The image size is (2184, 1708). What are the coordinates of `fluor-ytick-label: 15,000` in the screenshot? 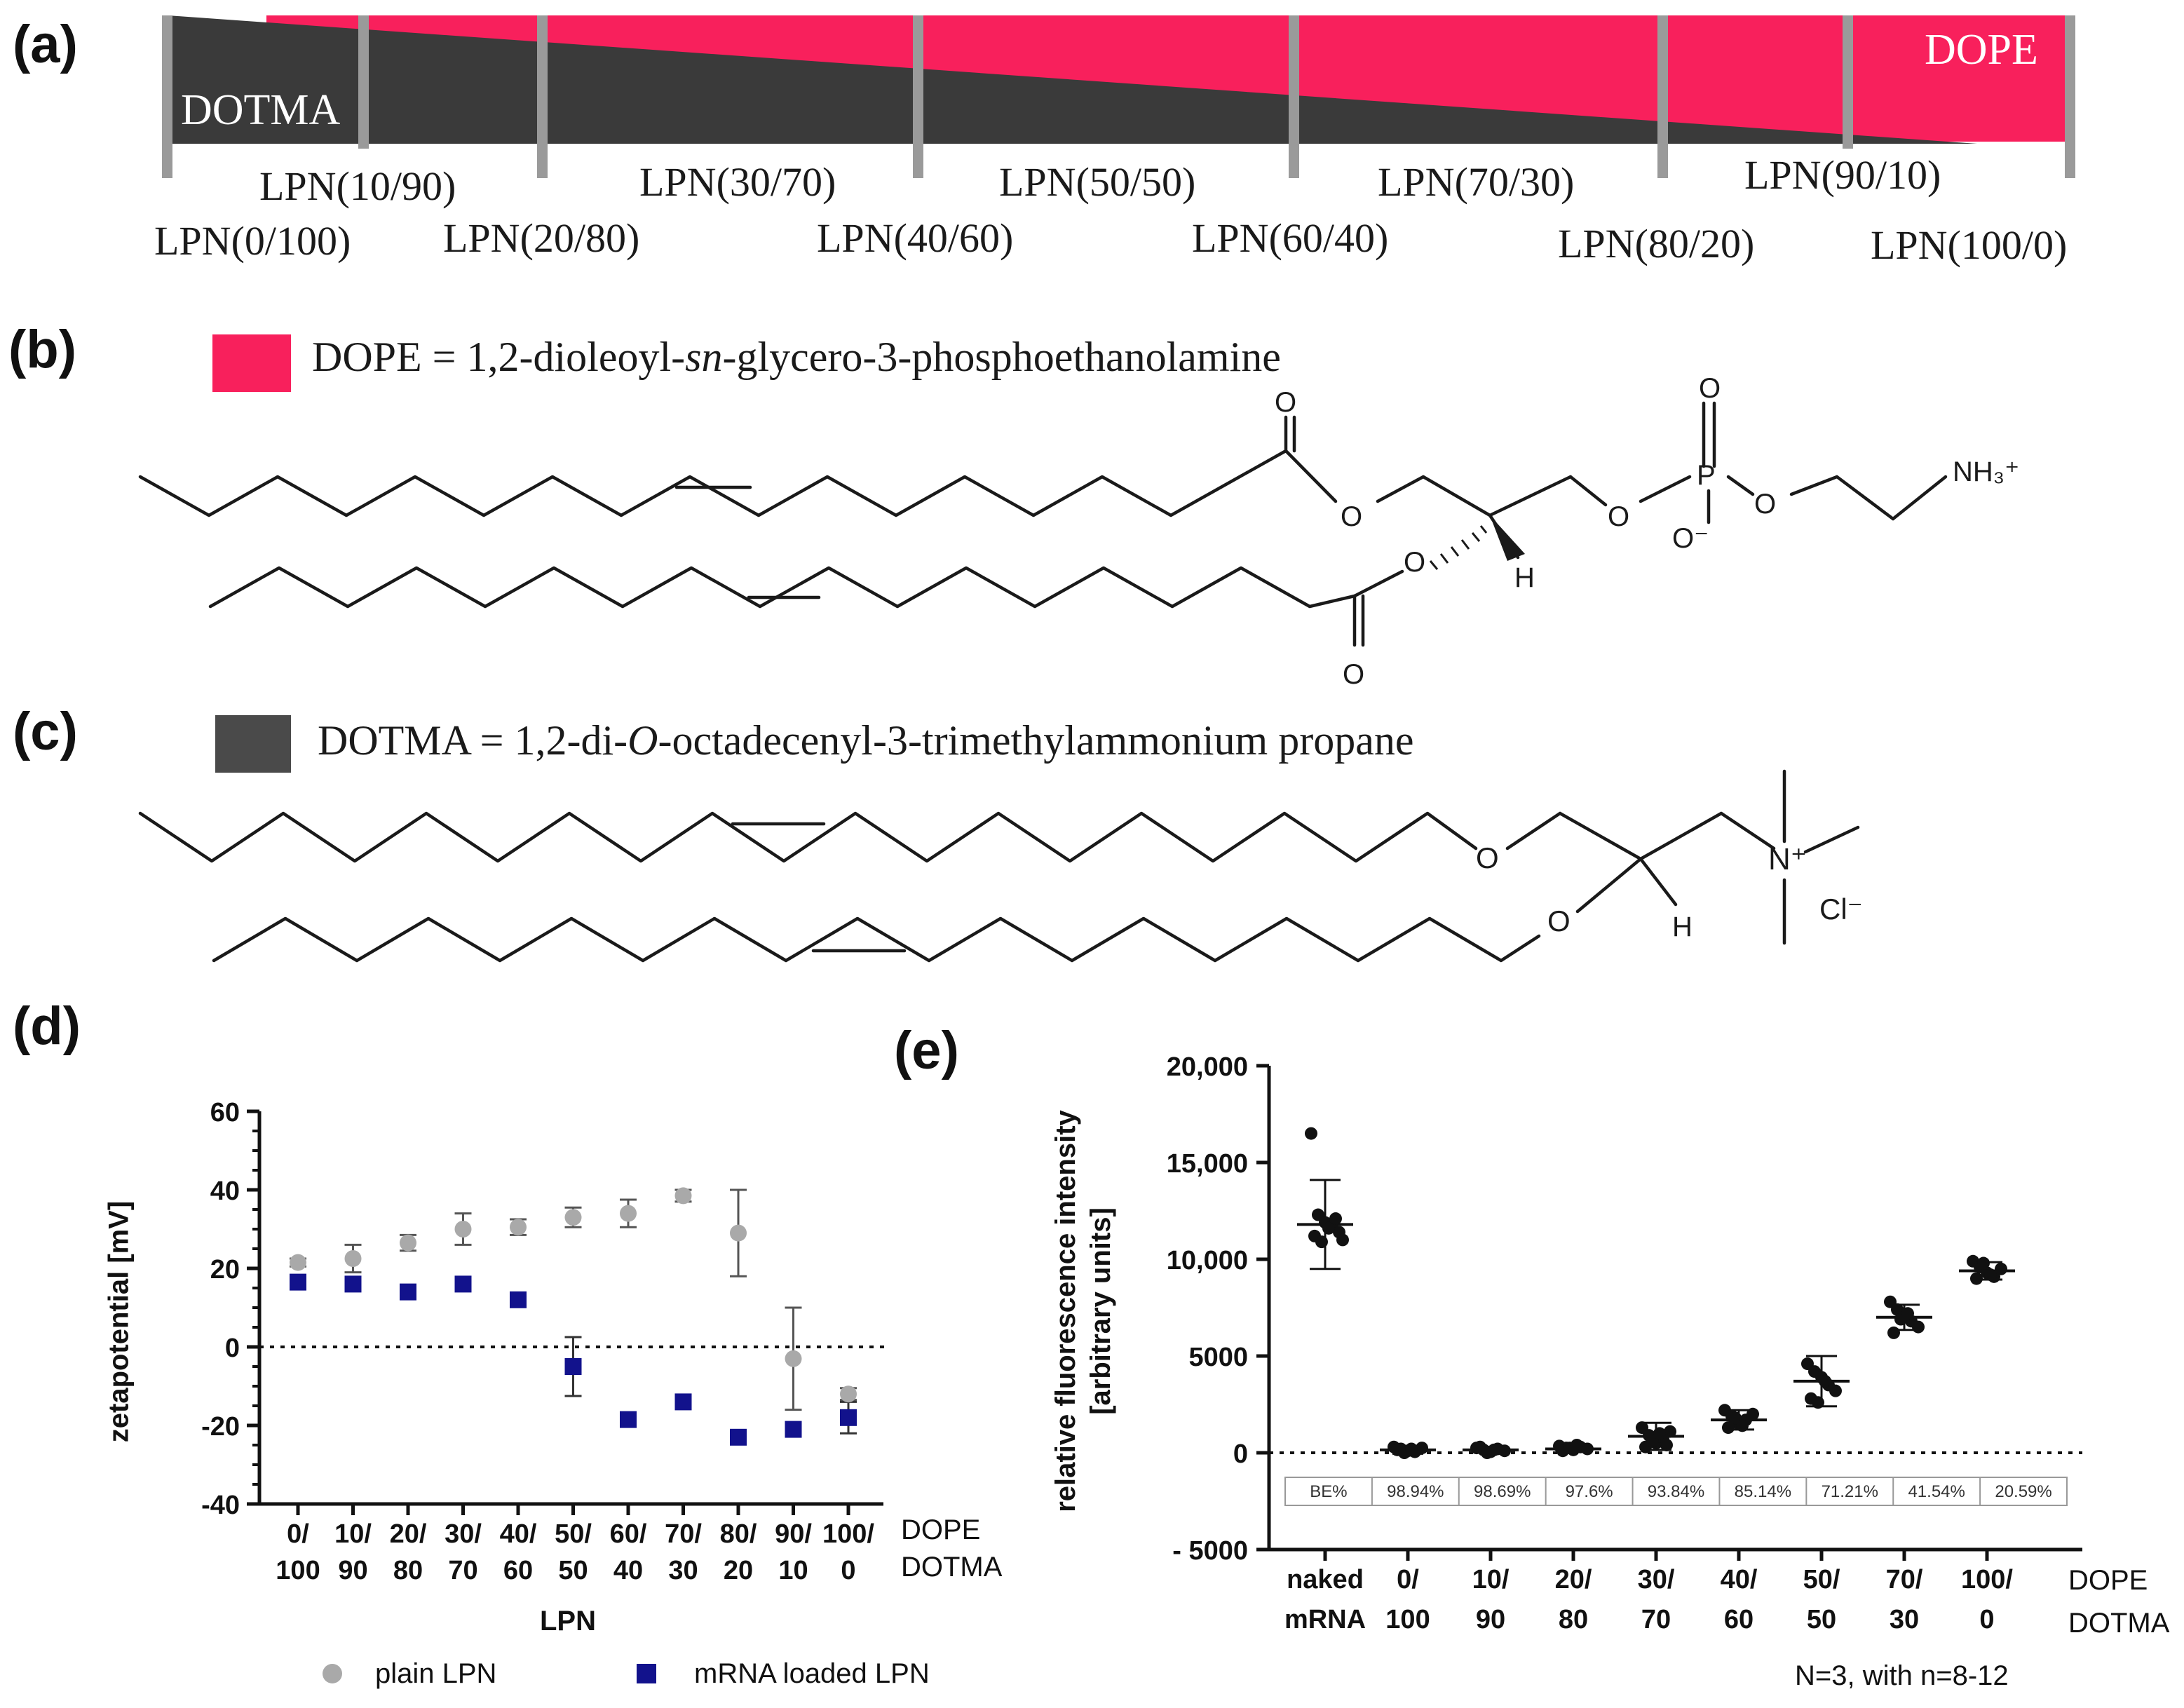 It's located at (1207, 1164).